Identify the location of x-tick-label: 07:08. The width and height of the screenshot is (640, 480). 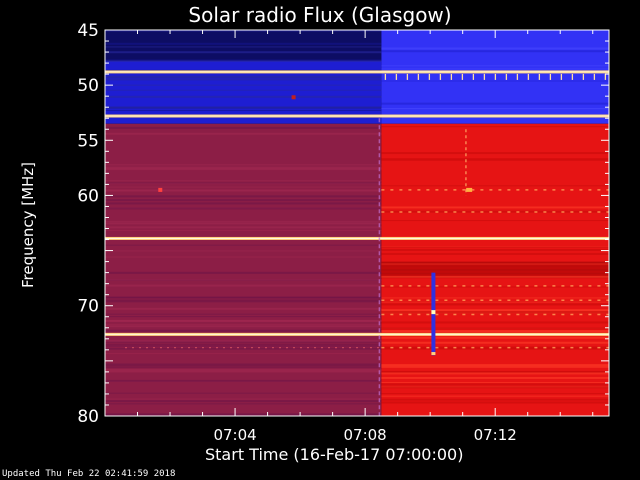
(365, 435).